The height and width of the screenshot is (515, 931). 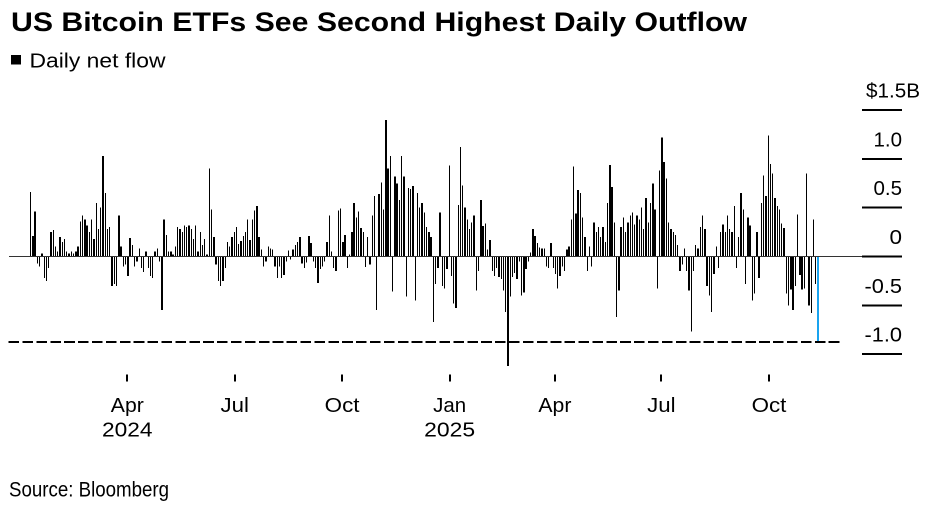 I want to click on svg-text: 2024, so click(x=127, y=430).